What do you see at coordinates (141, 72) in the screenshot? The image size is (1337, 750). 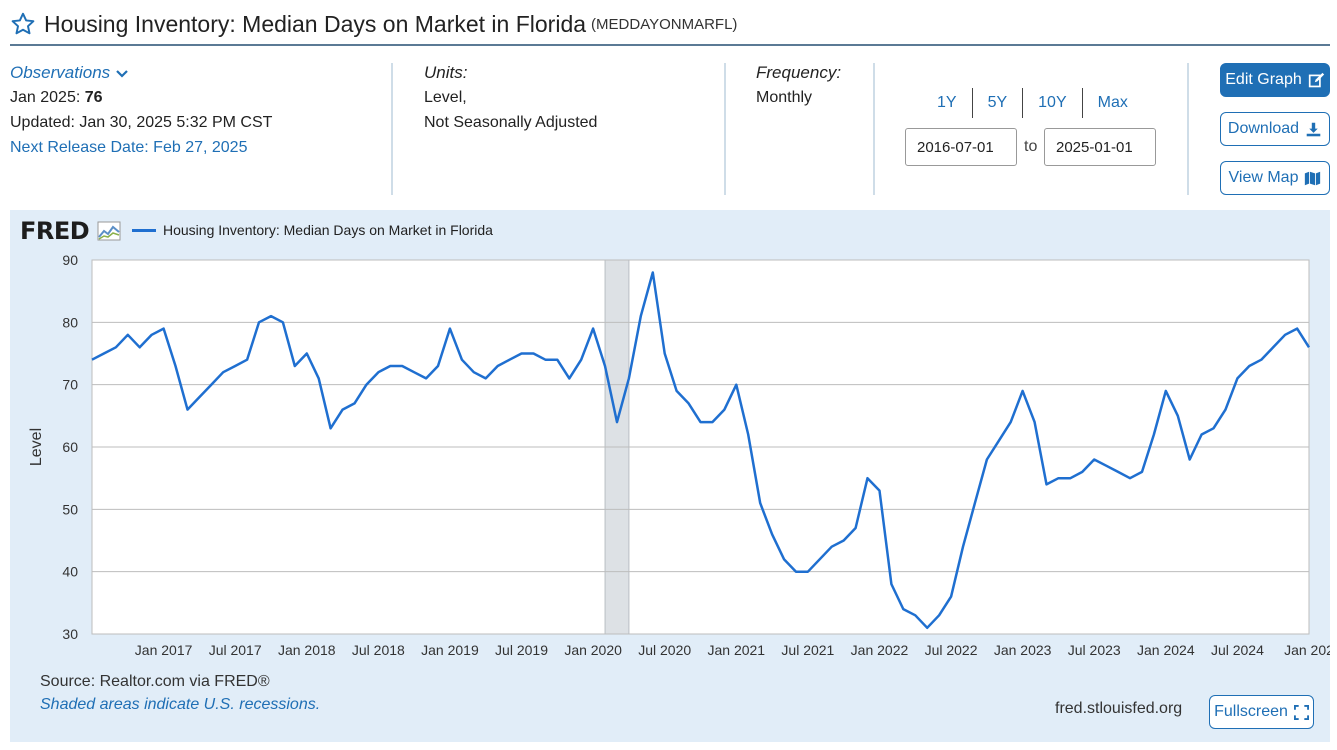 I see `observations-toggle: Observations` at bounding box center [141, 72].